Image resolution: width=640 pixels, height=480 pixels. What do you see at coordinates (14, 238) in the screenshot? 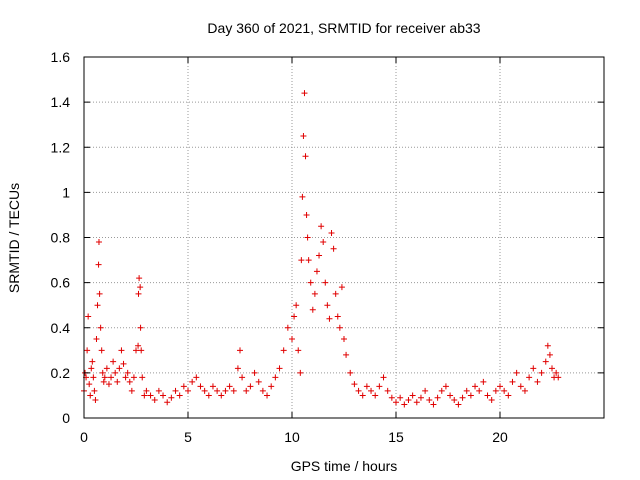
I see `y-axis-label: SRMTID / TECUs` at bounding box center [14, 238].